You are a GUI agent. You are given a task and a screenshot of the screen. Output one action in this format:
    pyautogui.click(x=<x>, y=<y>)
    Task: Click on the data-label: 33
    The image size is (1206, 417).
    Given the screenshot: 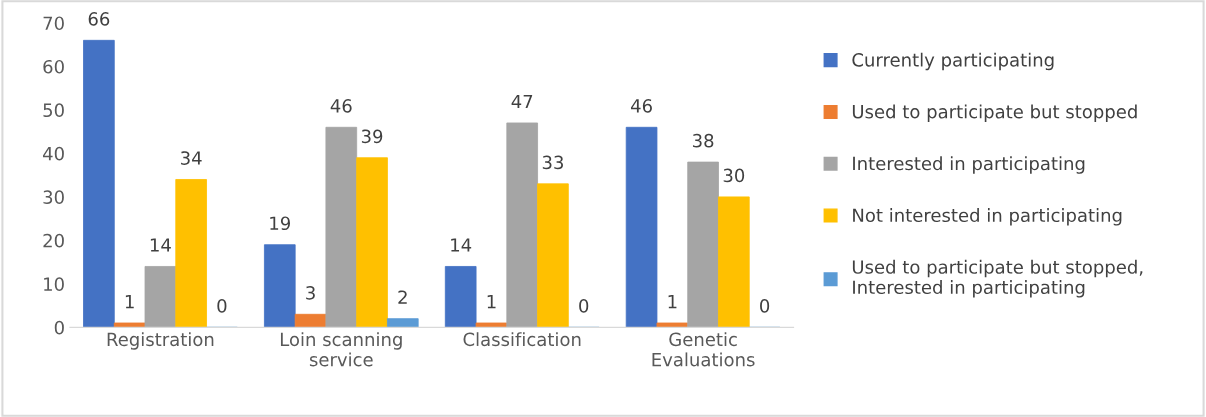 What is the action you would take?
    pyautogui.click(x=552, y=162)
    